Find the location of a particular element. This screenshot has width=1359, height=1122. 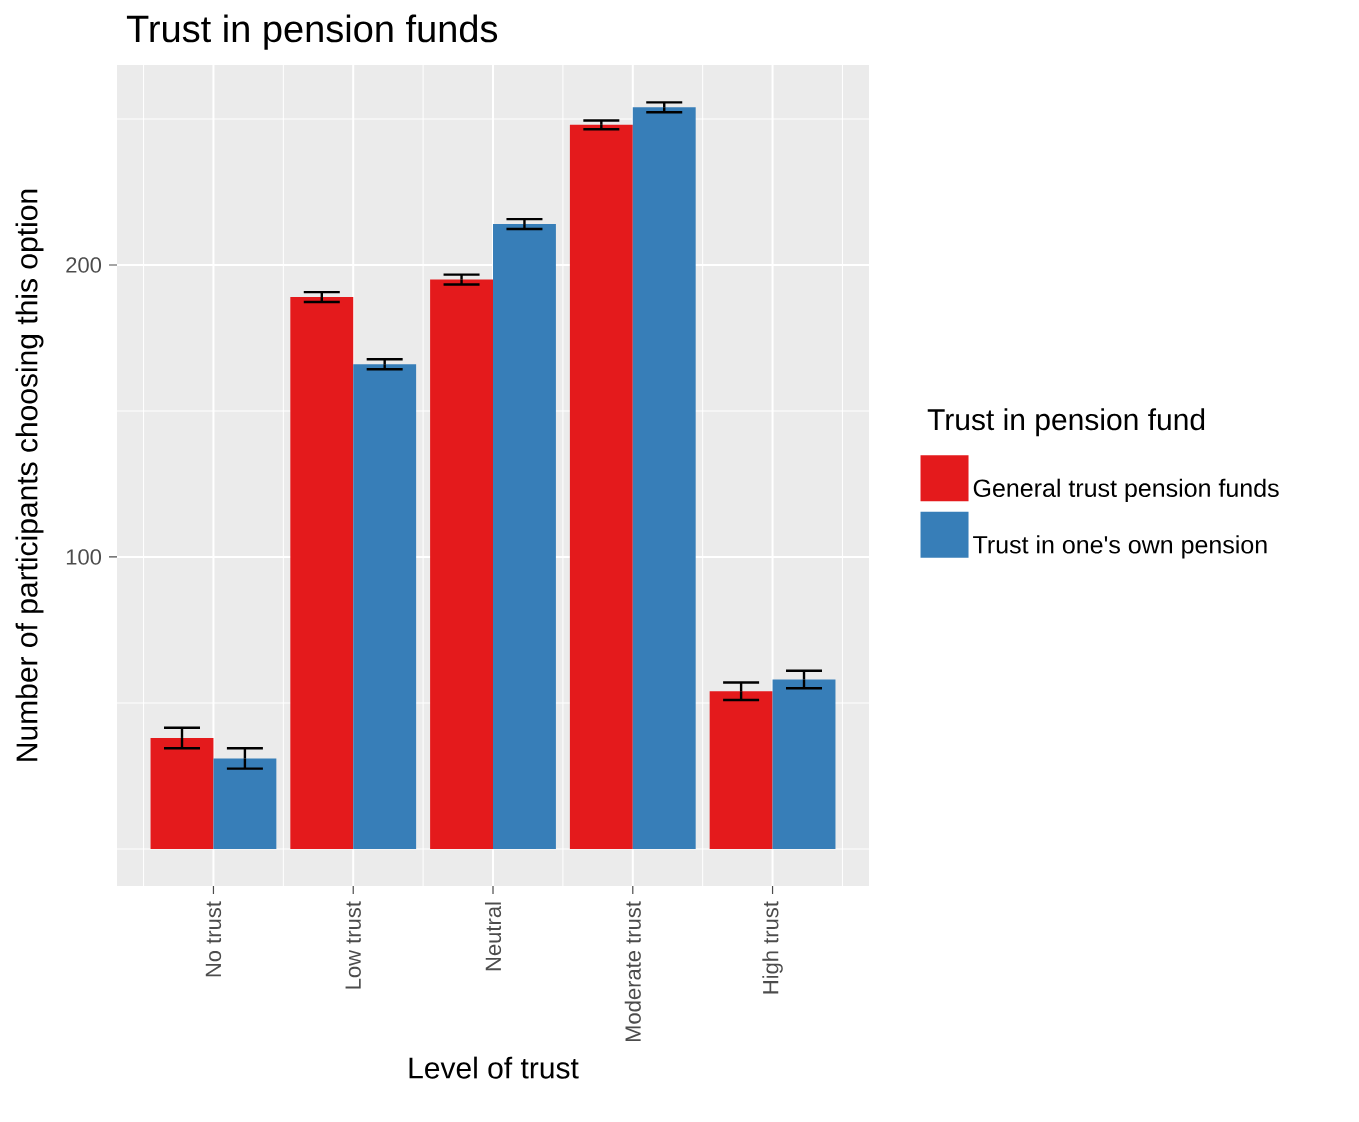

x-tick-label: High trust is located at coordinates (772, 947).